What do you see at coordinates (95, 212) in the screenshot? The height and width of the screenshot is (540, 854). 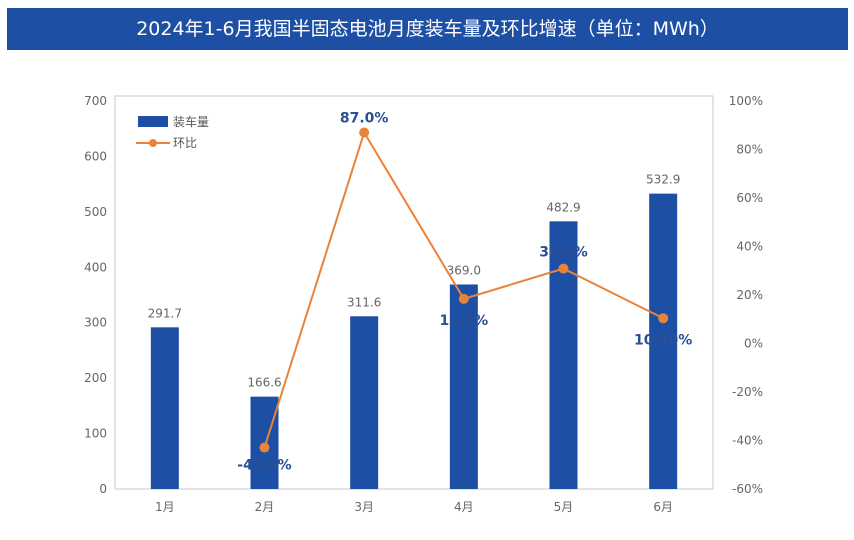 I see `y-tick-label: 500` at bounding box center [95, 212].